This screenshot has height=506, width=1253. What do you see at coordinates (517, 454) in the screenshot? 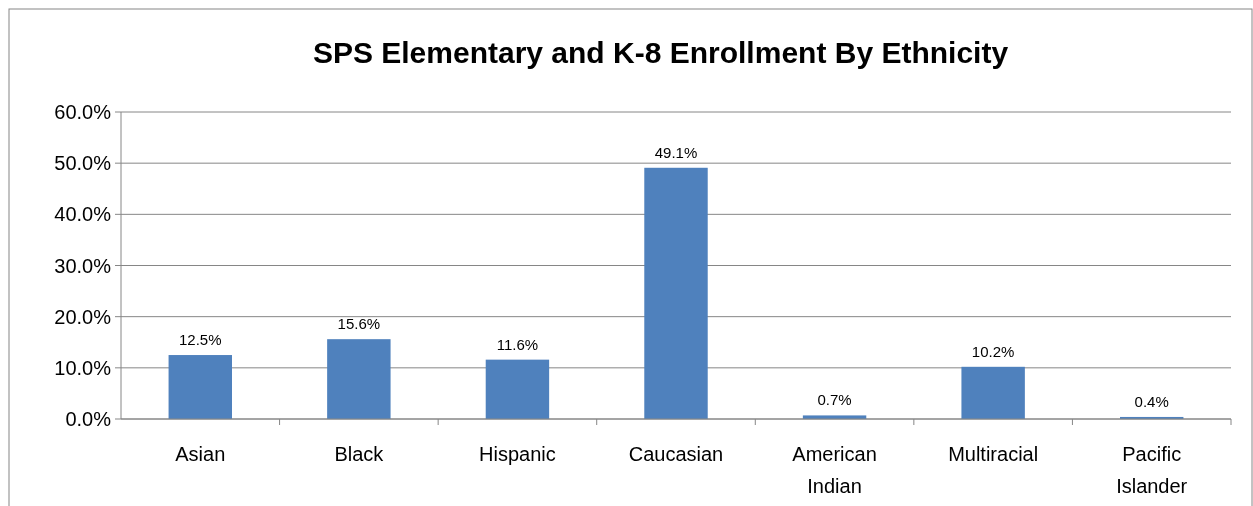
I see `x-tick-label: Hispanic` at bounding box center [517, 454].